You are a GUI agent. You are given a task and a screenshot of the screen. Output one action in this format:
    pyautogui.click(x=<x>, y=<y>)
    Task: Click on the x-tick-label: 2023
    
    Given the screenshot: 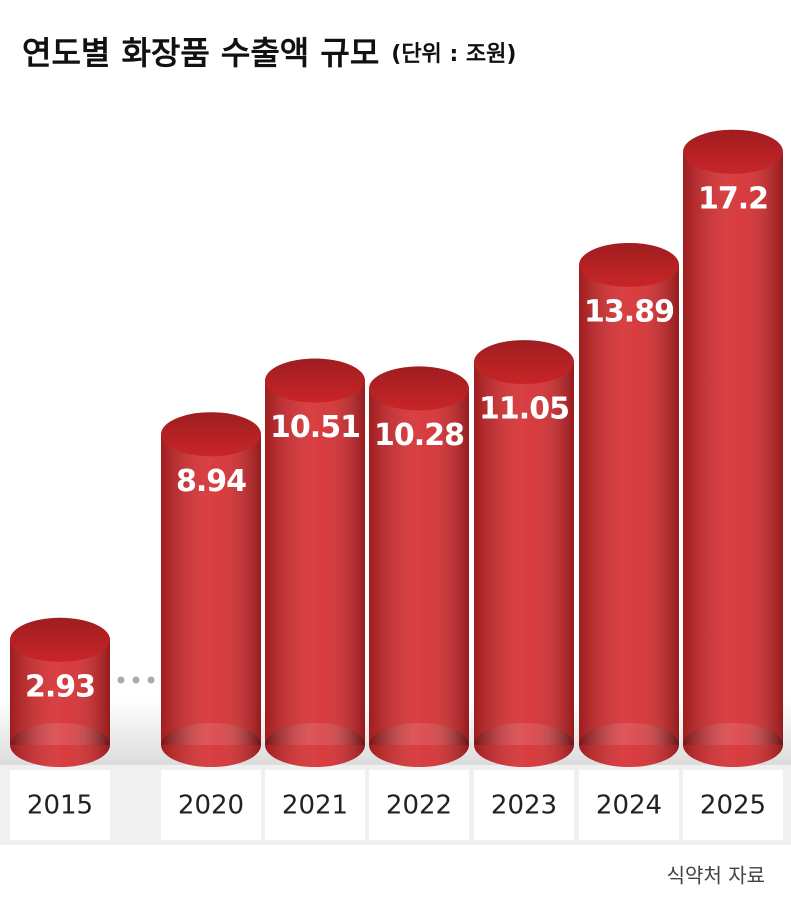 What is the action you would take?
    pyautogui.click(x=524, y=806)
    